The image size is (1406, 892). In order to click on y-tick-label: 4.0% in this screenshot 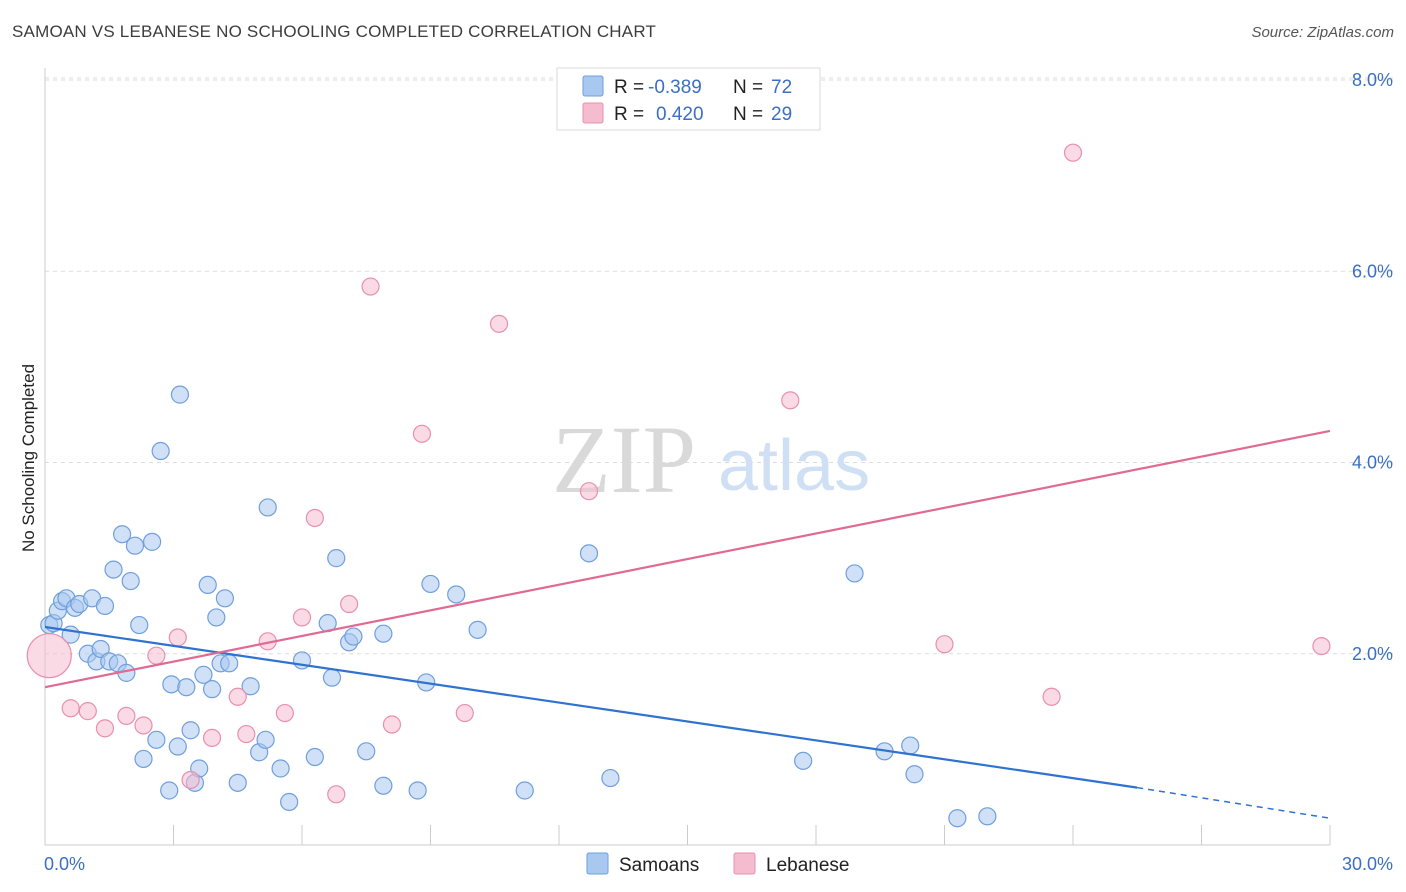, I will do `click(1372, 463)`.